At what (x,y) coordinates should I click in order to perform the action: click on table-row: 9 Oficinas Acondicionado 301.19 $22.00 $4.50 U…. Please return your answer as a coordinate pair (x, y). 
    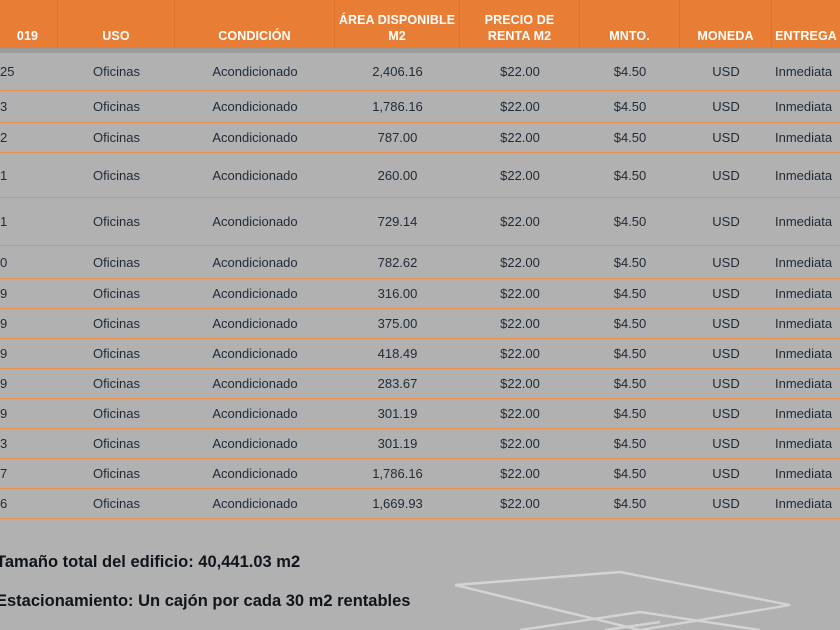
    Looking at the image, I should click on (420, 414).